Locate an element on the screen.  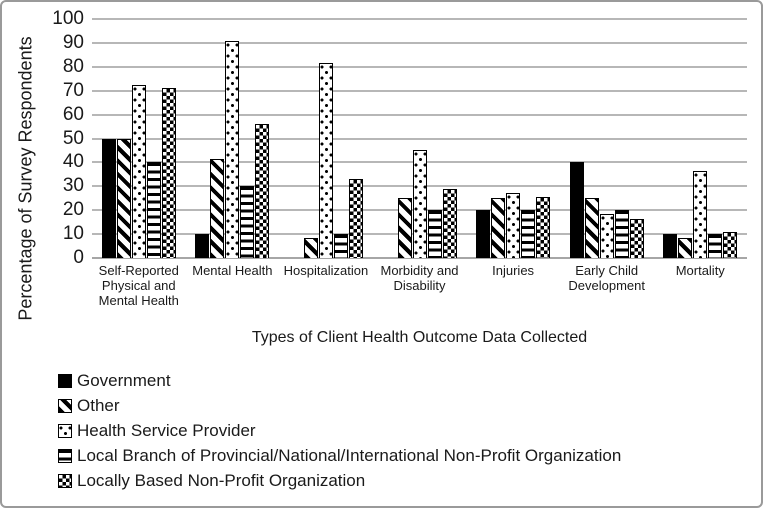
legend-marker-checkerboard-icon is located at coordinates (65, 480).